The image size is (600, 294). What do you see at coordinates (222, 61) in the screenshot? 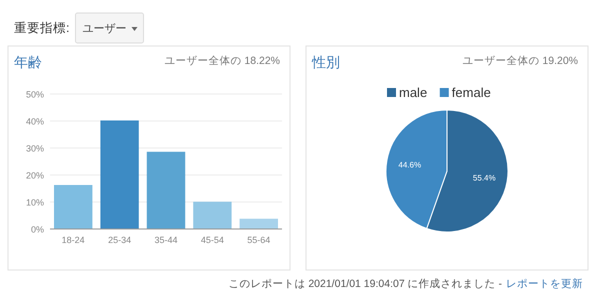
I see `chart-subtitle: ユーザー全体の 18.22%` at bounding box center [222, 61].